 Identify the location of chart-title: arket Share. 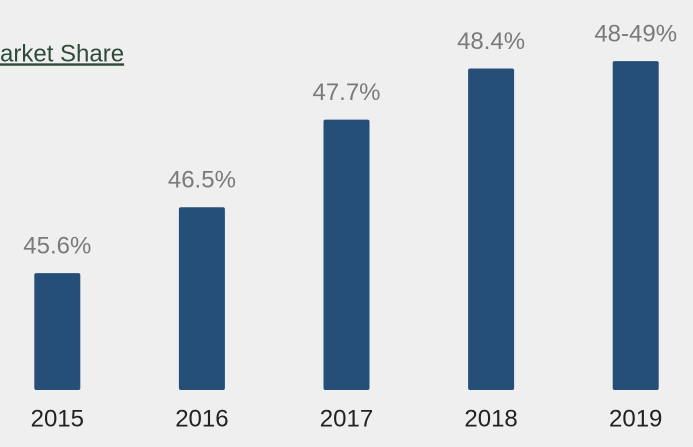
(62, 53).